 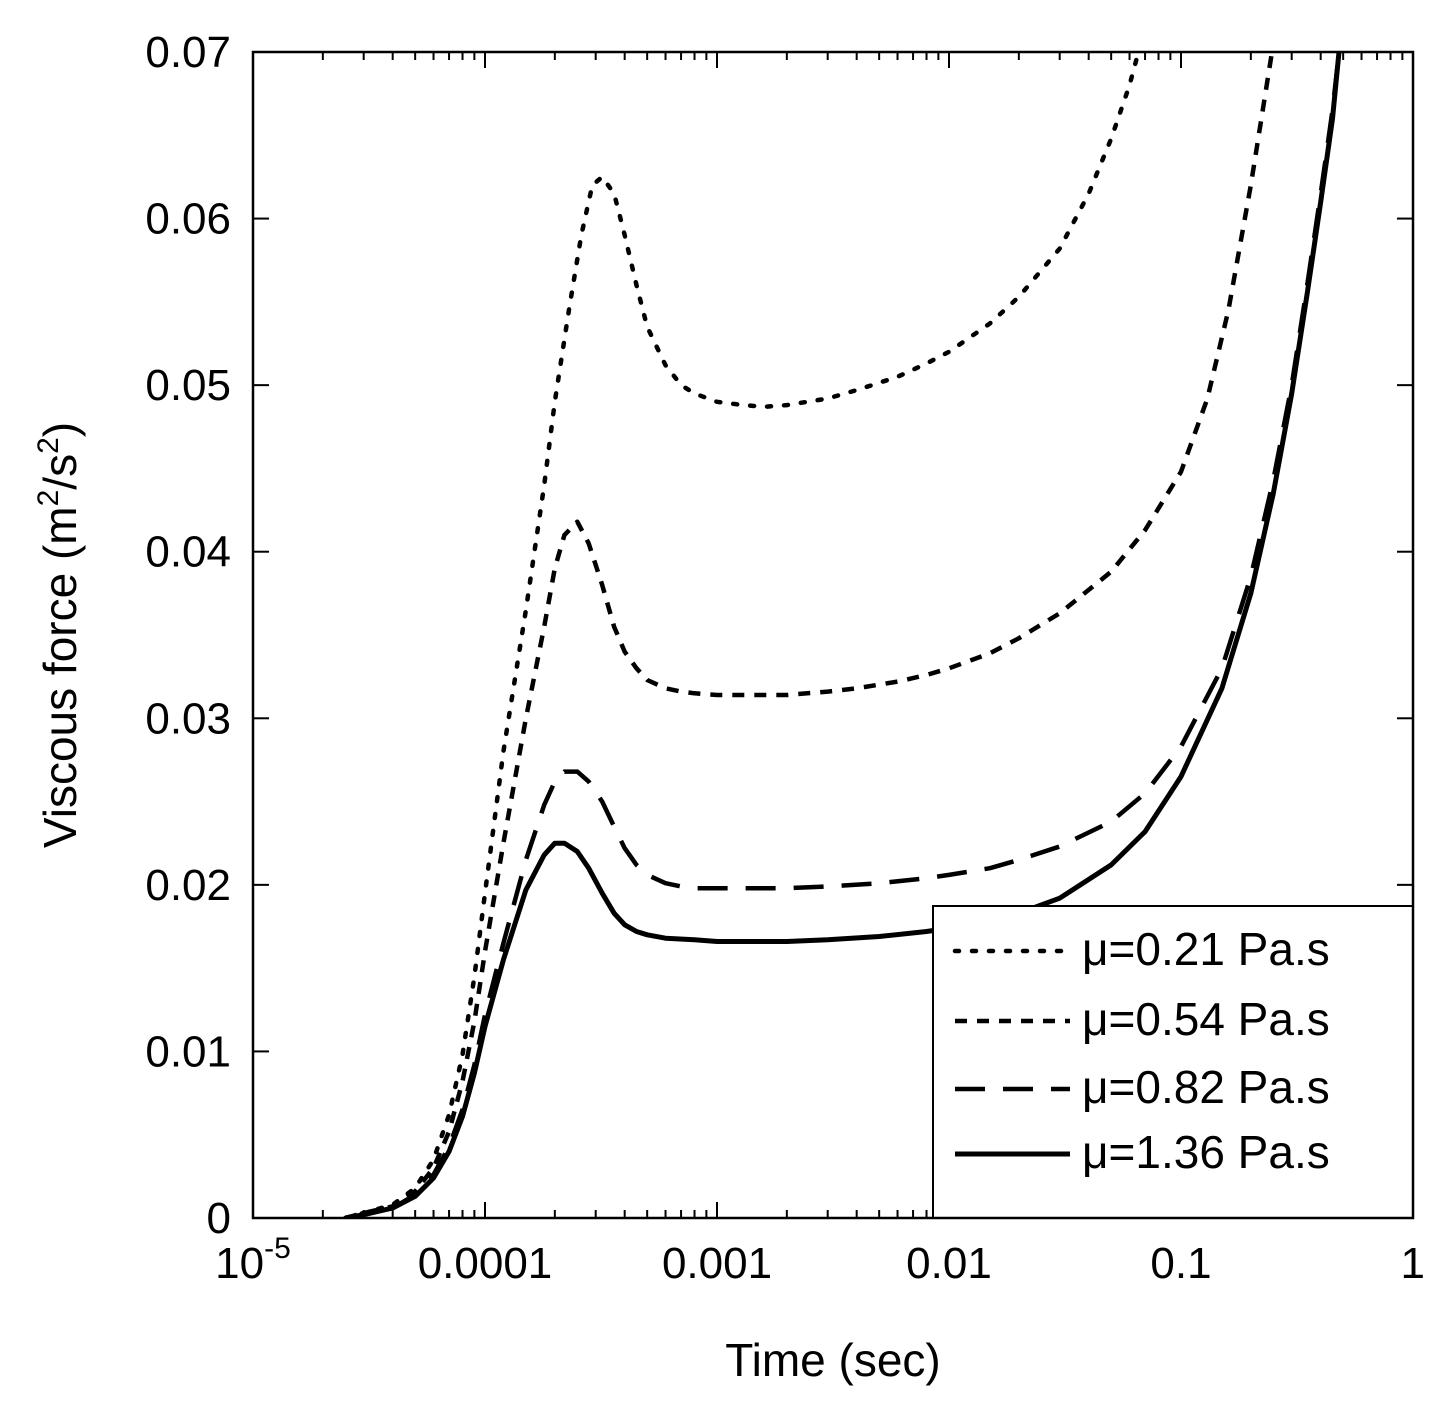 I want to click on y-tick-label-2: 0.02, so click(x=188, y=885).